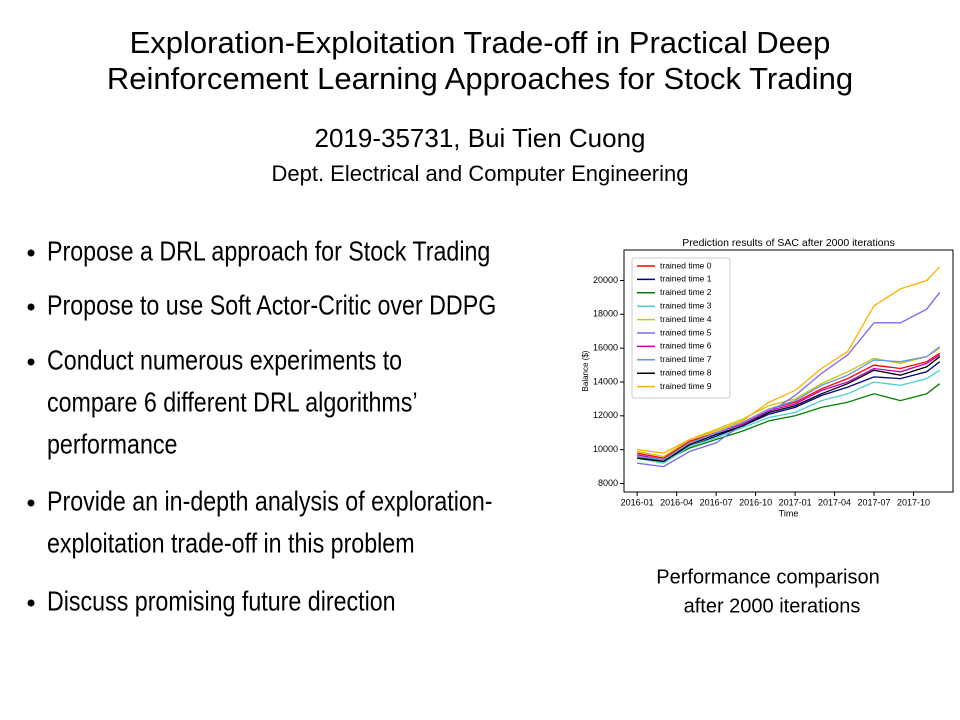 The height and width of the screenshot is (720, 960). Describe the element at coordinates (686, 265) in the screenshot. I see `legend-label: trained time 0` at that location.